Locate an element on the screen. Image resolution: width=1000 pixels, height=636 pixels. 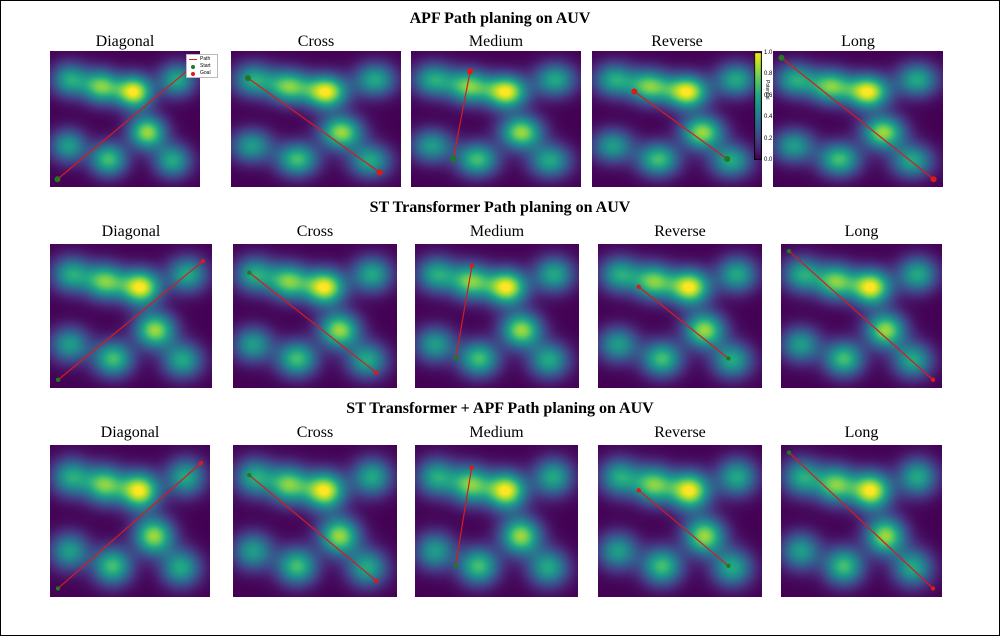
colorbar is located at coordinates (758, 106).